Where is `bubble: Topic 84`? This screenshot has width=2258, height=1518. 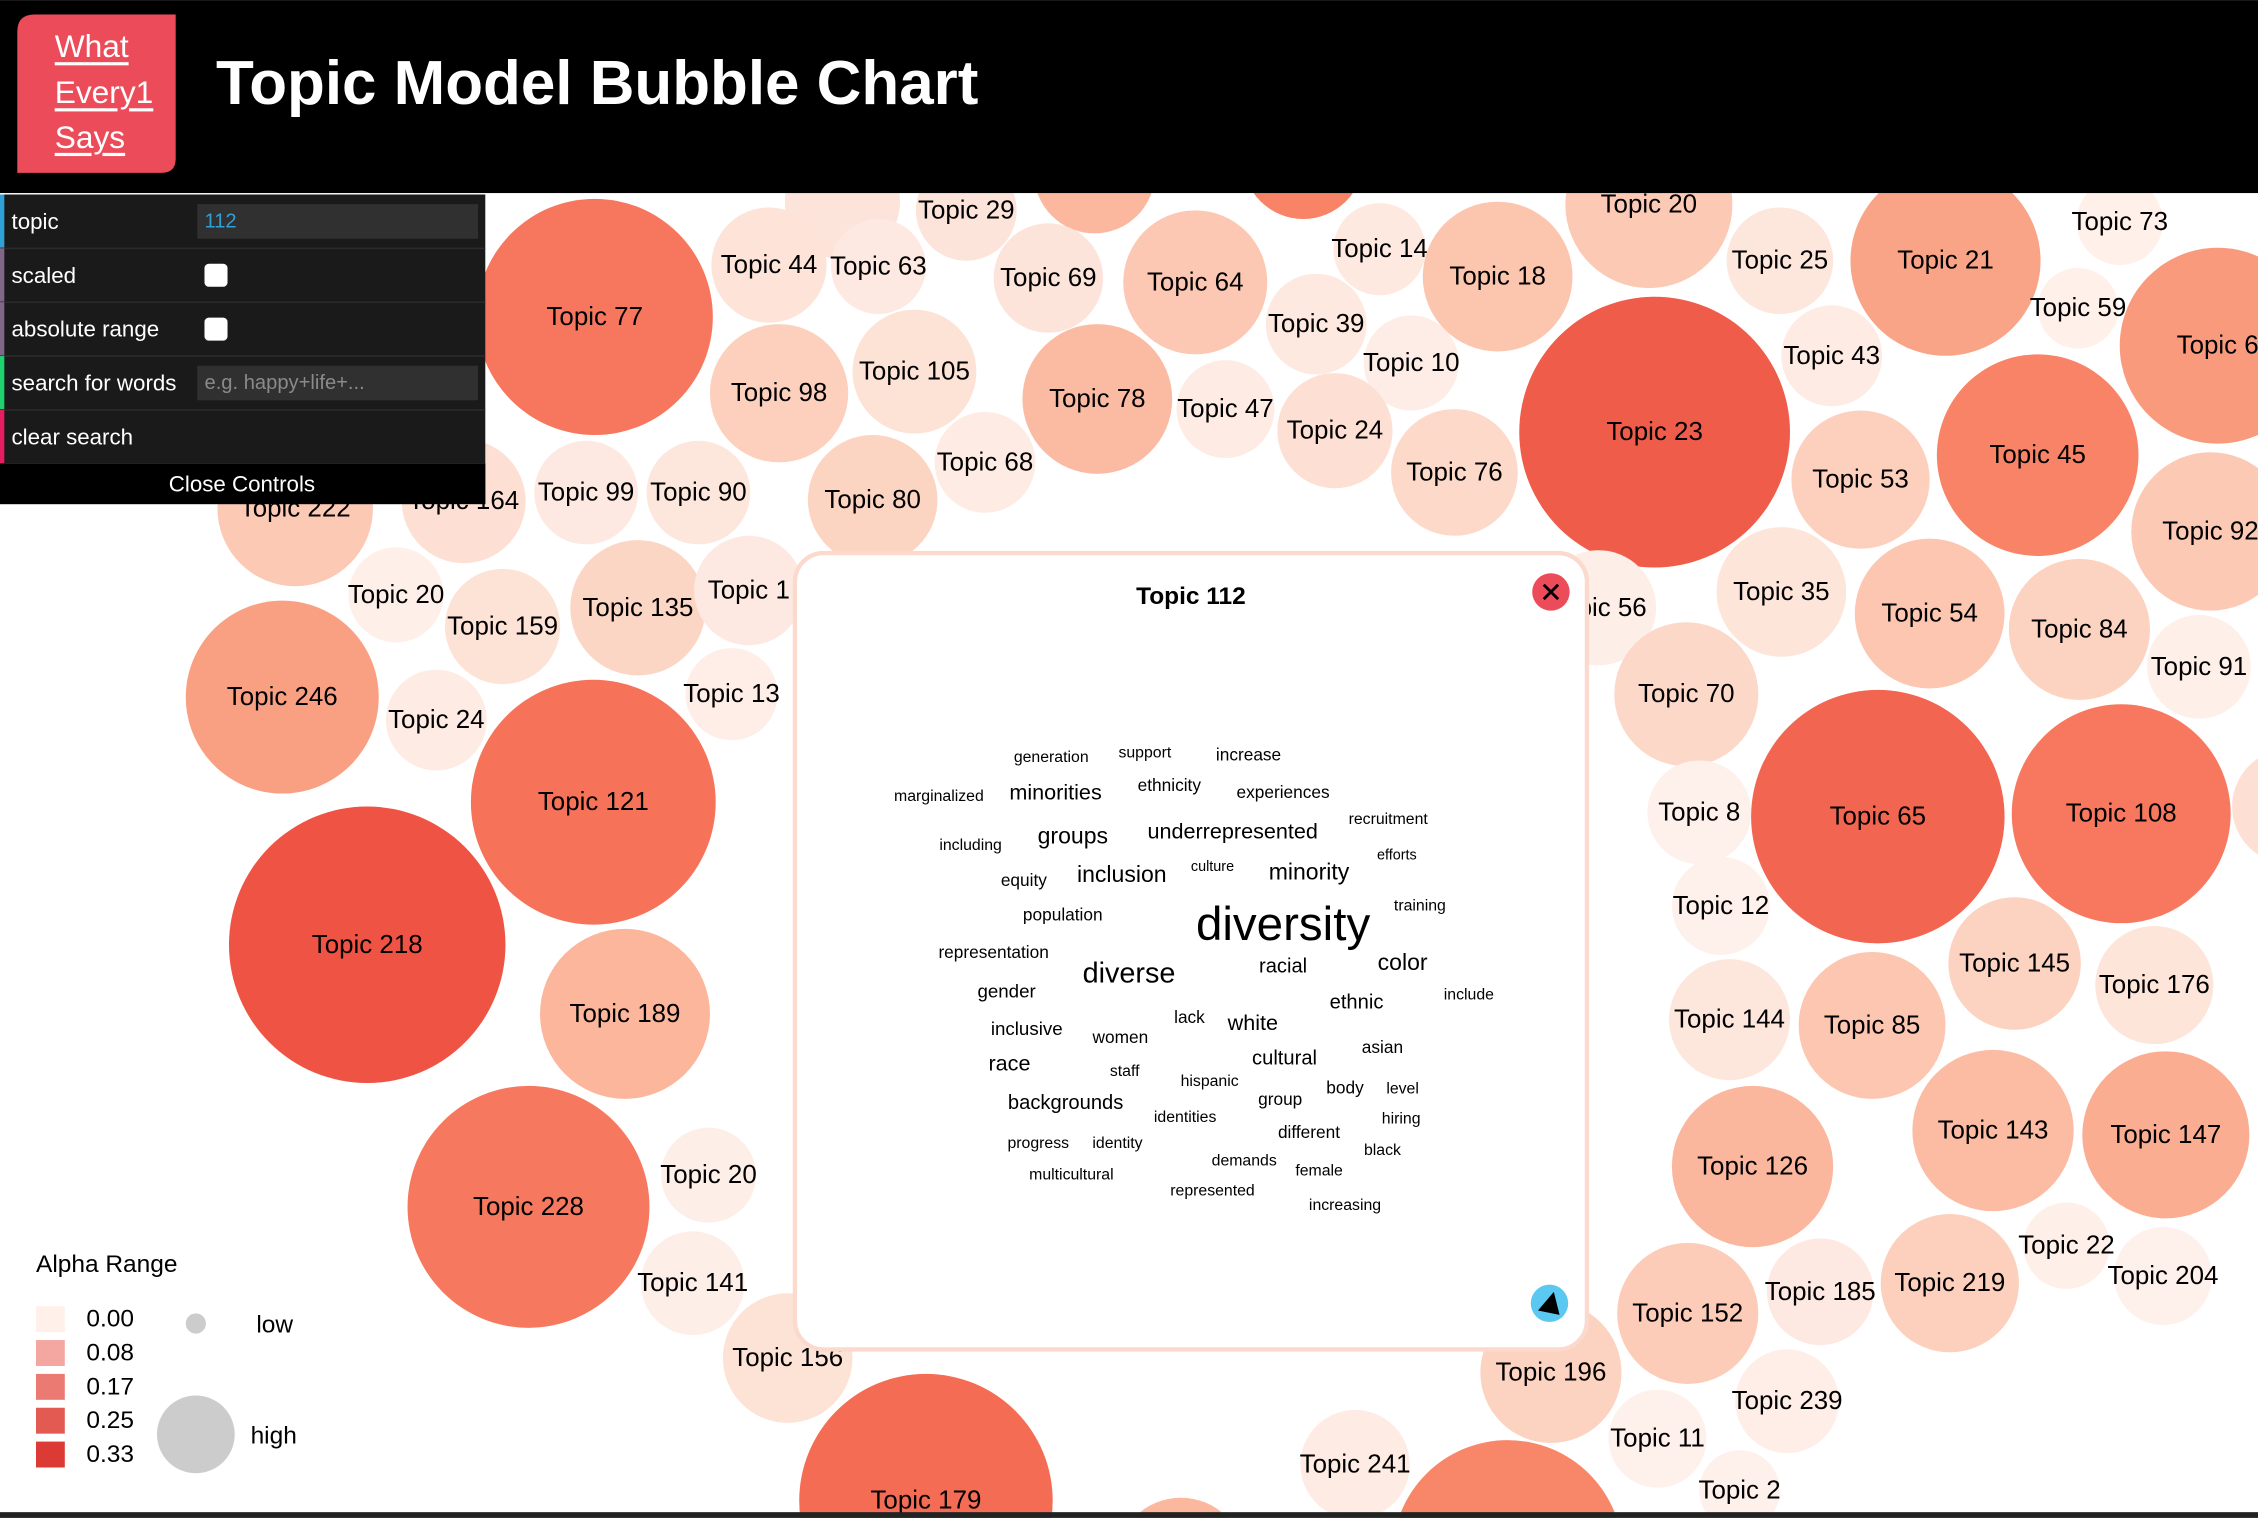
bubble: Topic 84 is located at coordinates (2079, 629).